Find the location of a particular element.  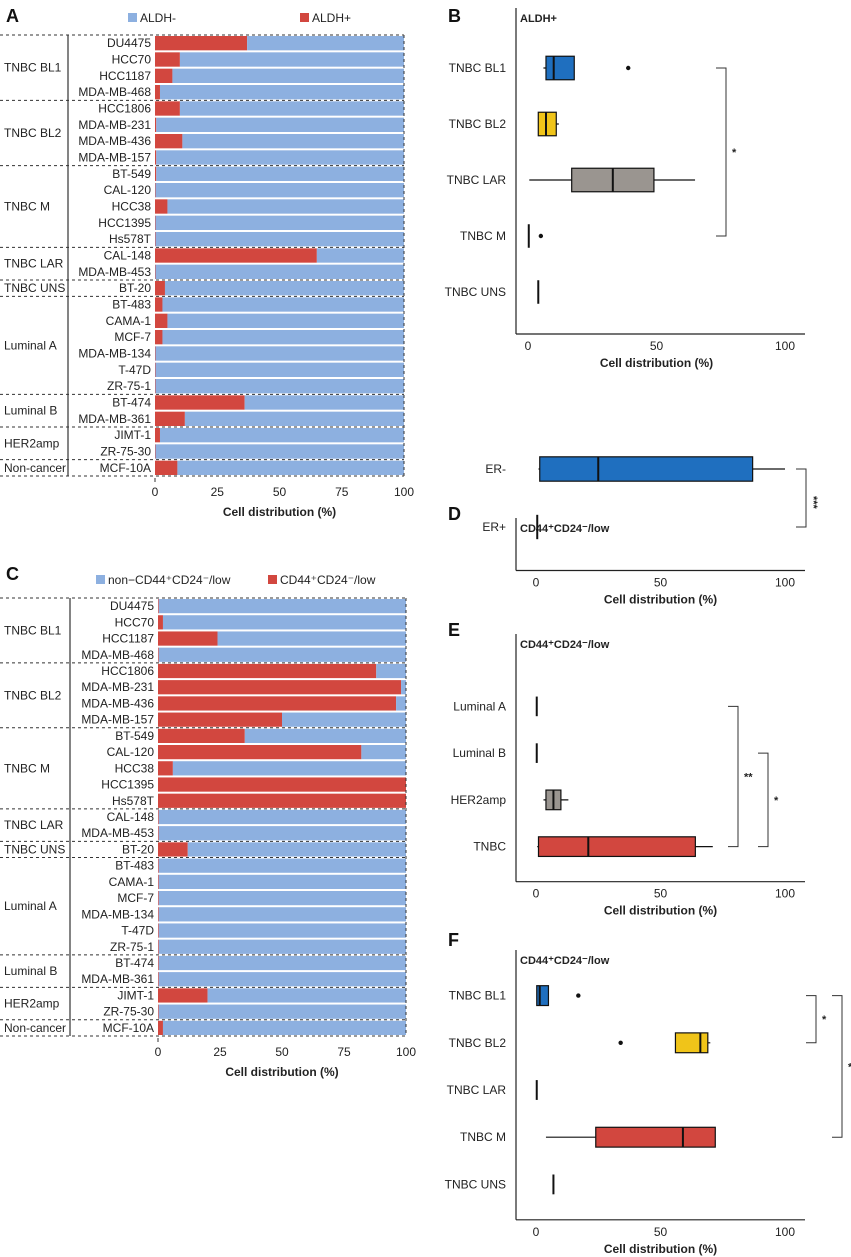

bar-aldh-t-47d is located at coordinates (279, 369).